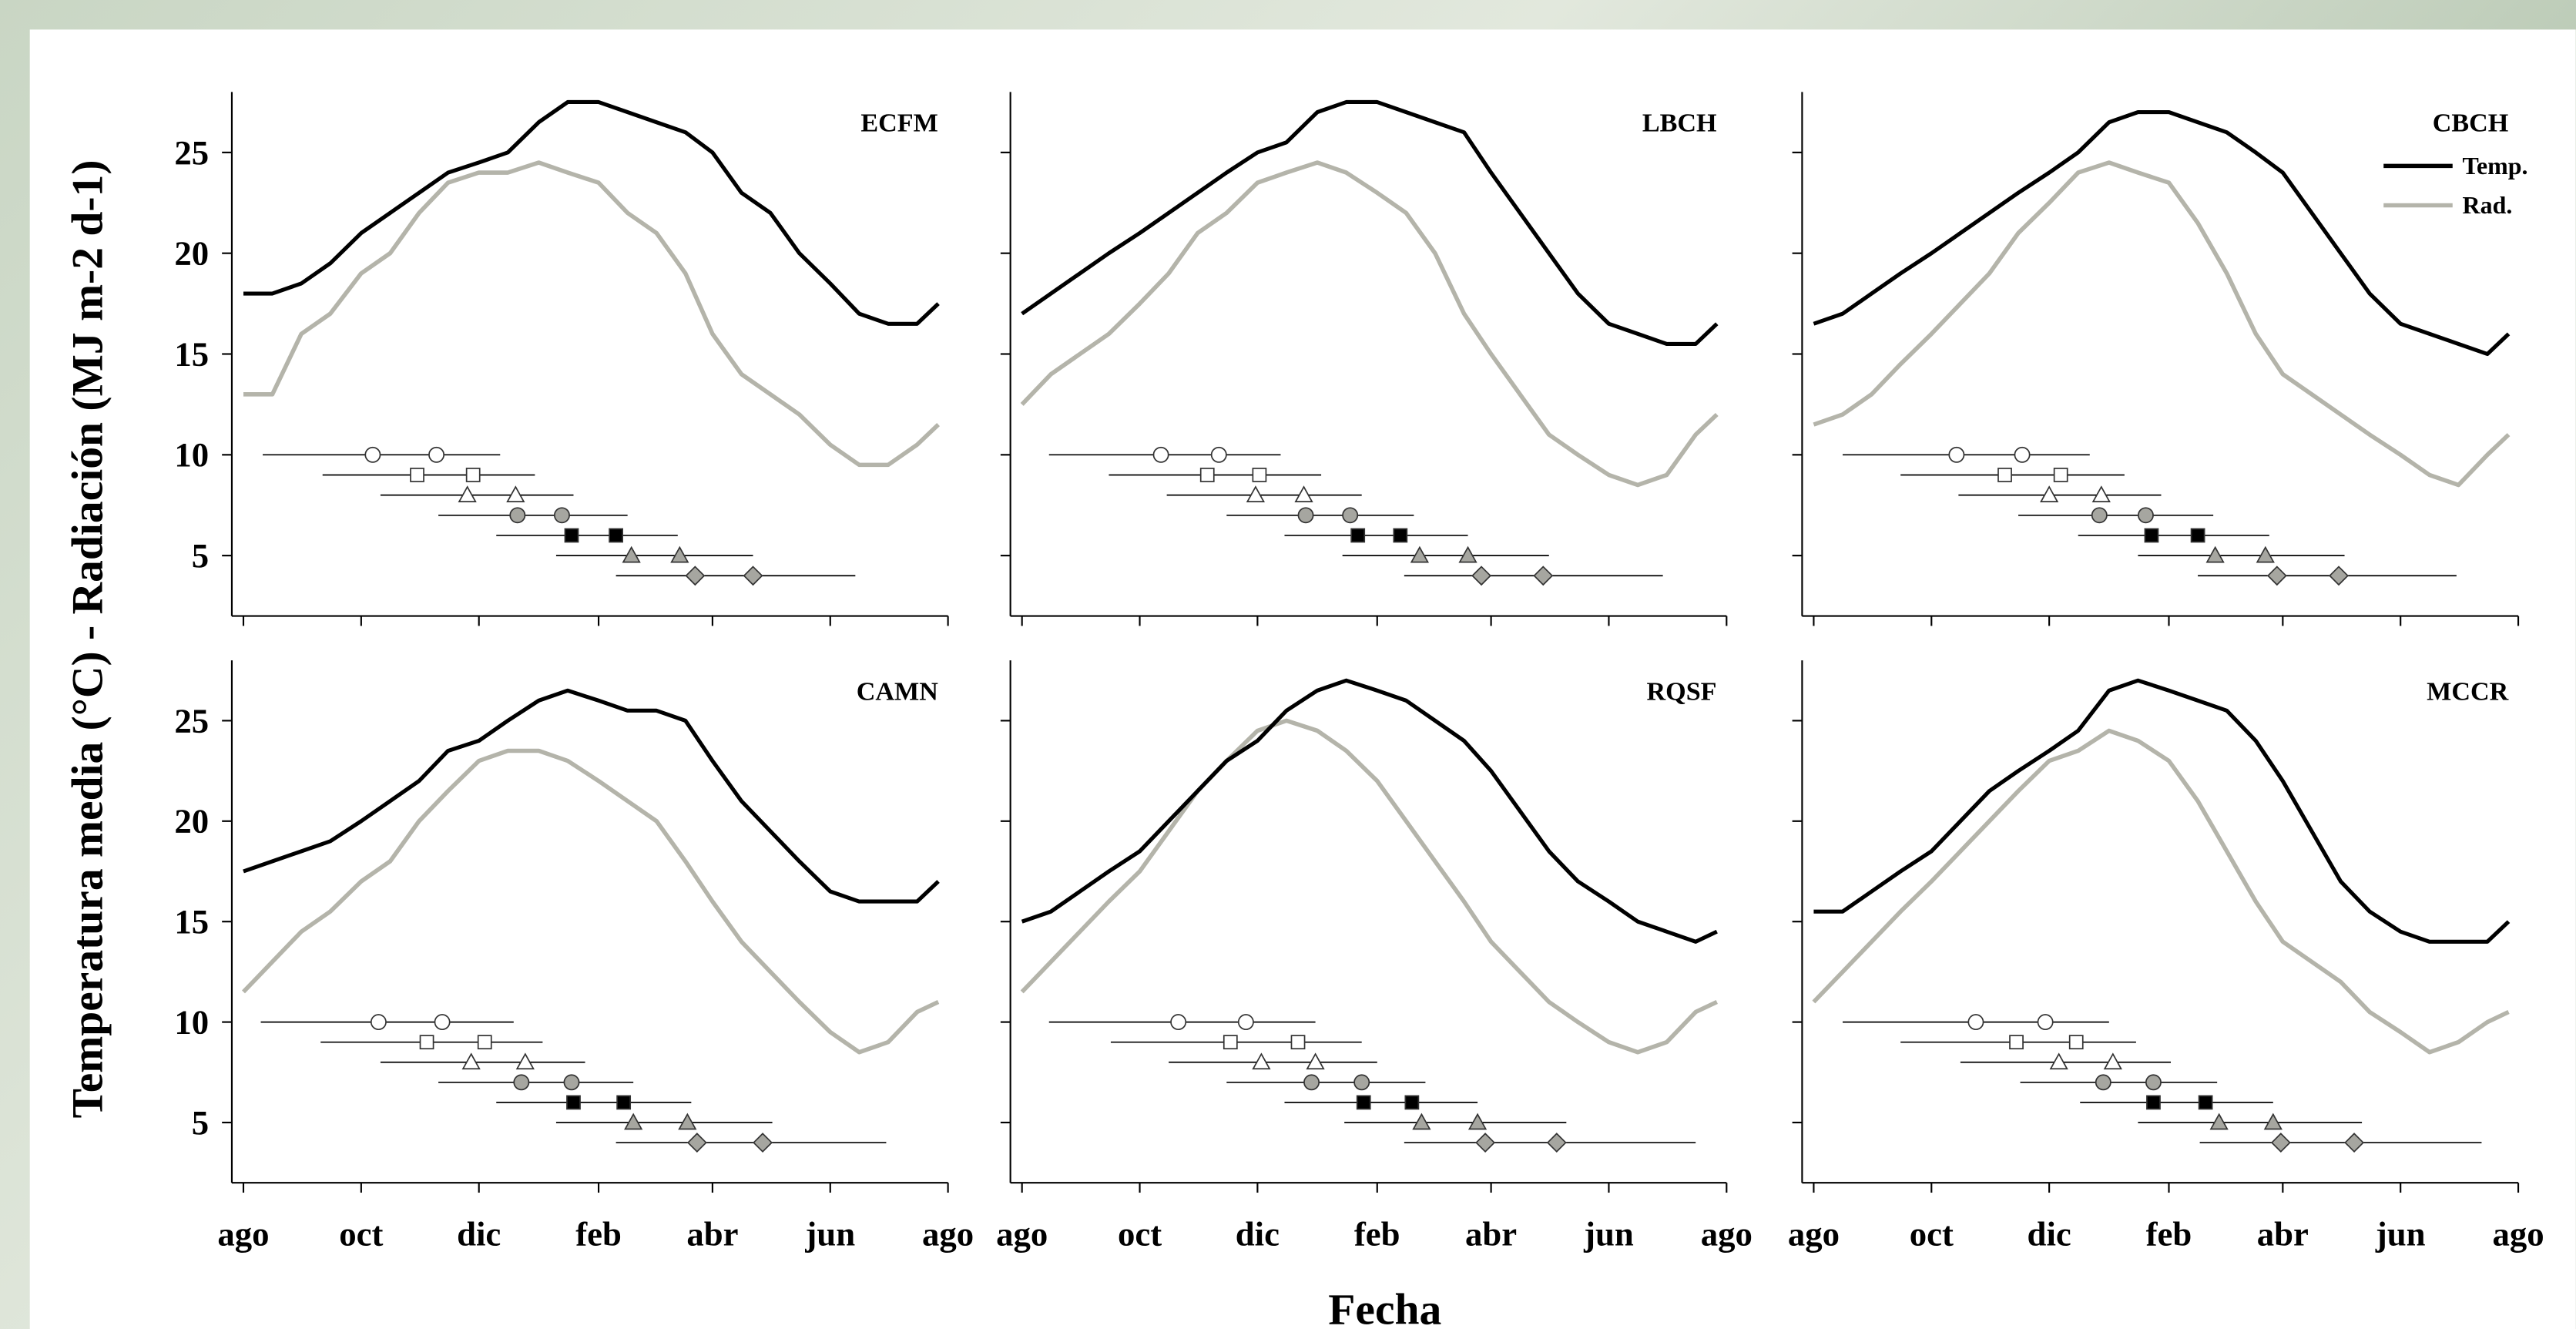  Describe the element at coordinates (2471, 123) in the screenshot. I see `panel-title: CBCH` at that location.